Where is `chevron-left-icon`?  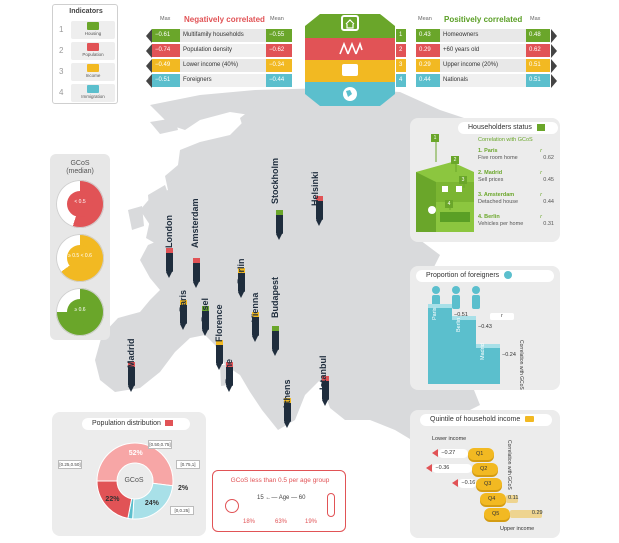
chevron-left-icon is located at coordinates (149, 81).